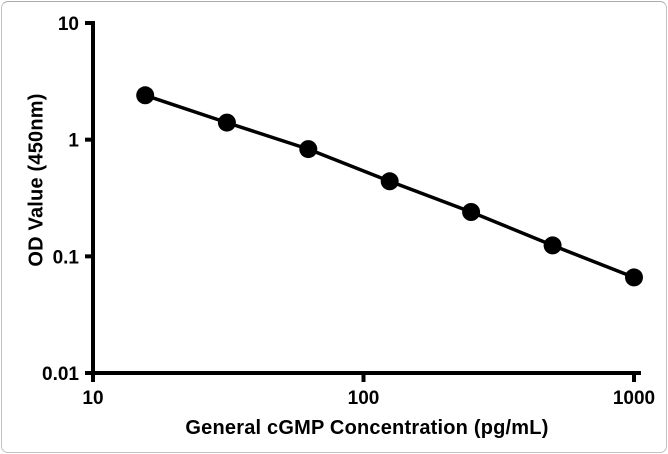 Image resolution: width=668 pixels, height=454 pixels. I want to click on y-axis-tick-label: 0.01, so click(60, 374).